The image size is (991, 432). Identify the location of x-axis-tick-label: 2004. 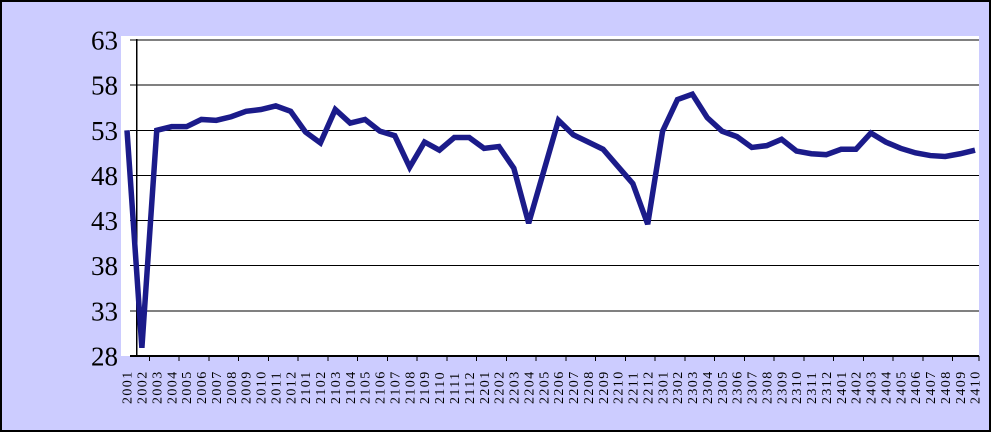
(172, 387).